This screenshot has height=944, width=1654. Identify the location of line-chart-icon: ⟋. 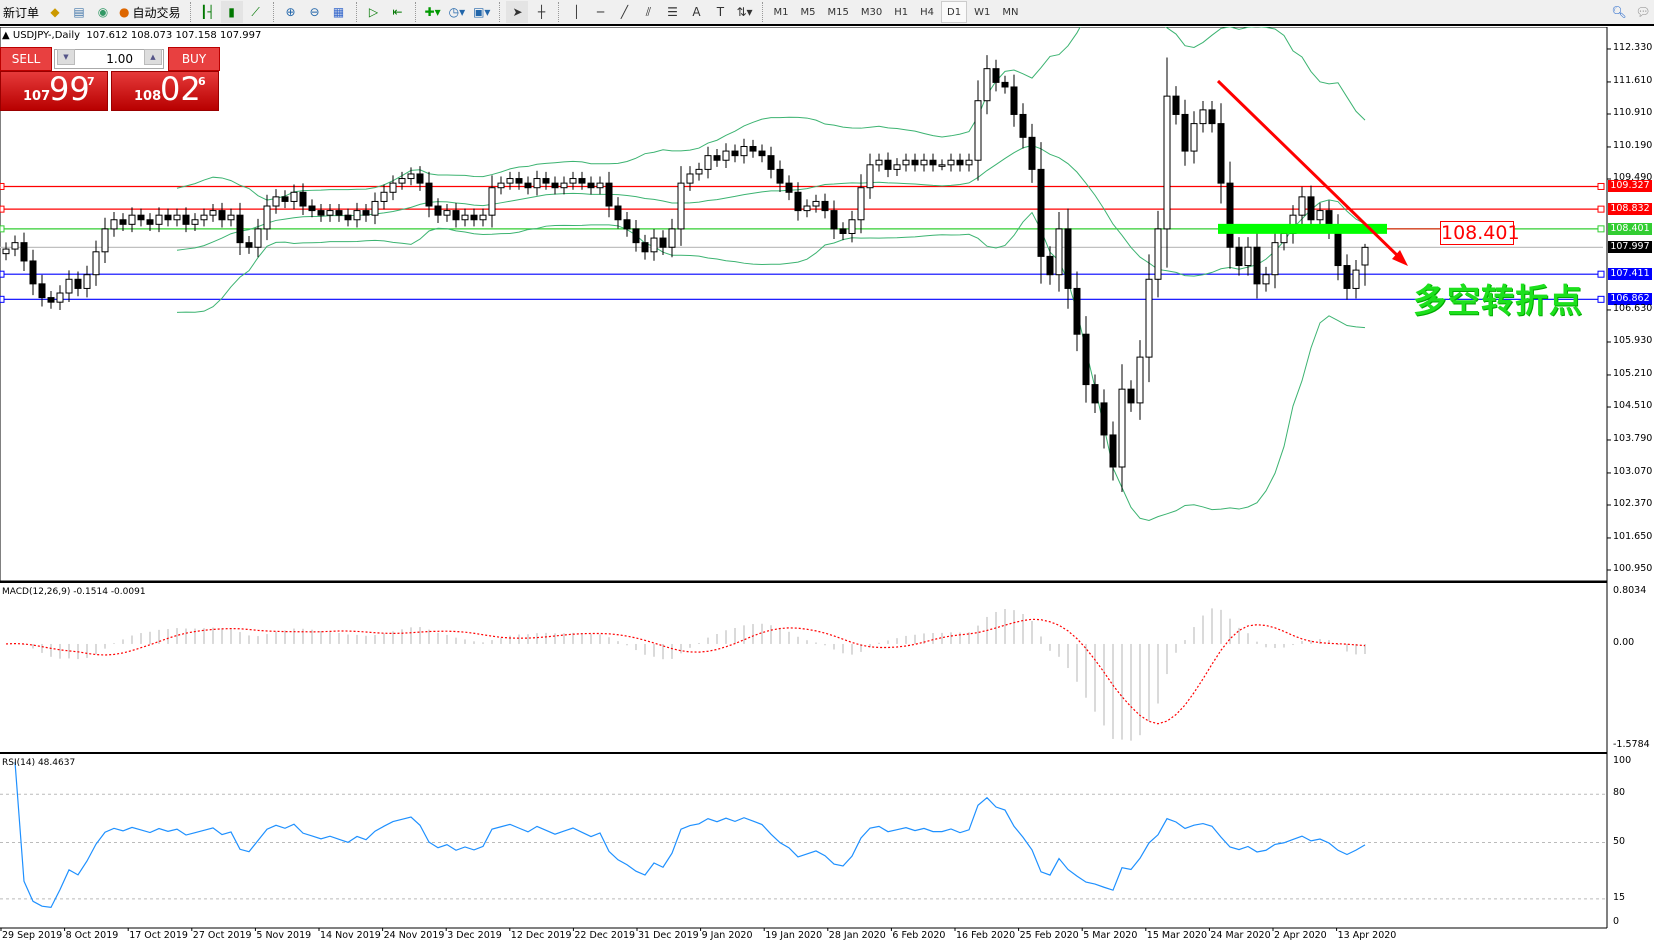
(255, 11).